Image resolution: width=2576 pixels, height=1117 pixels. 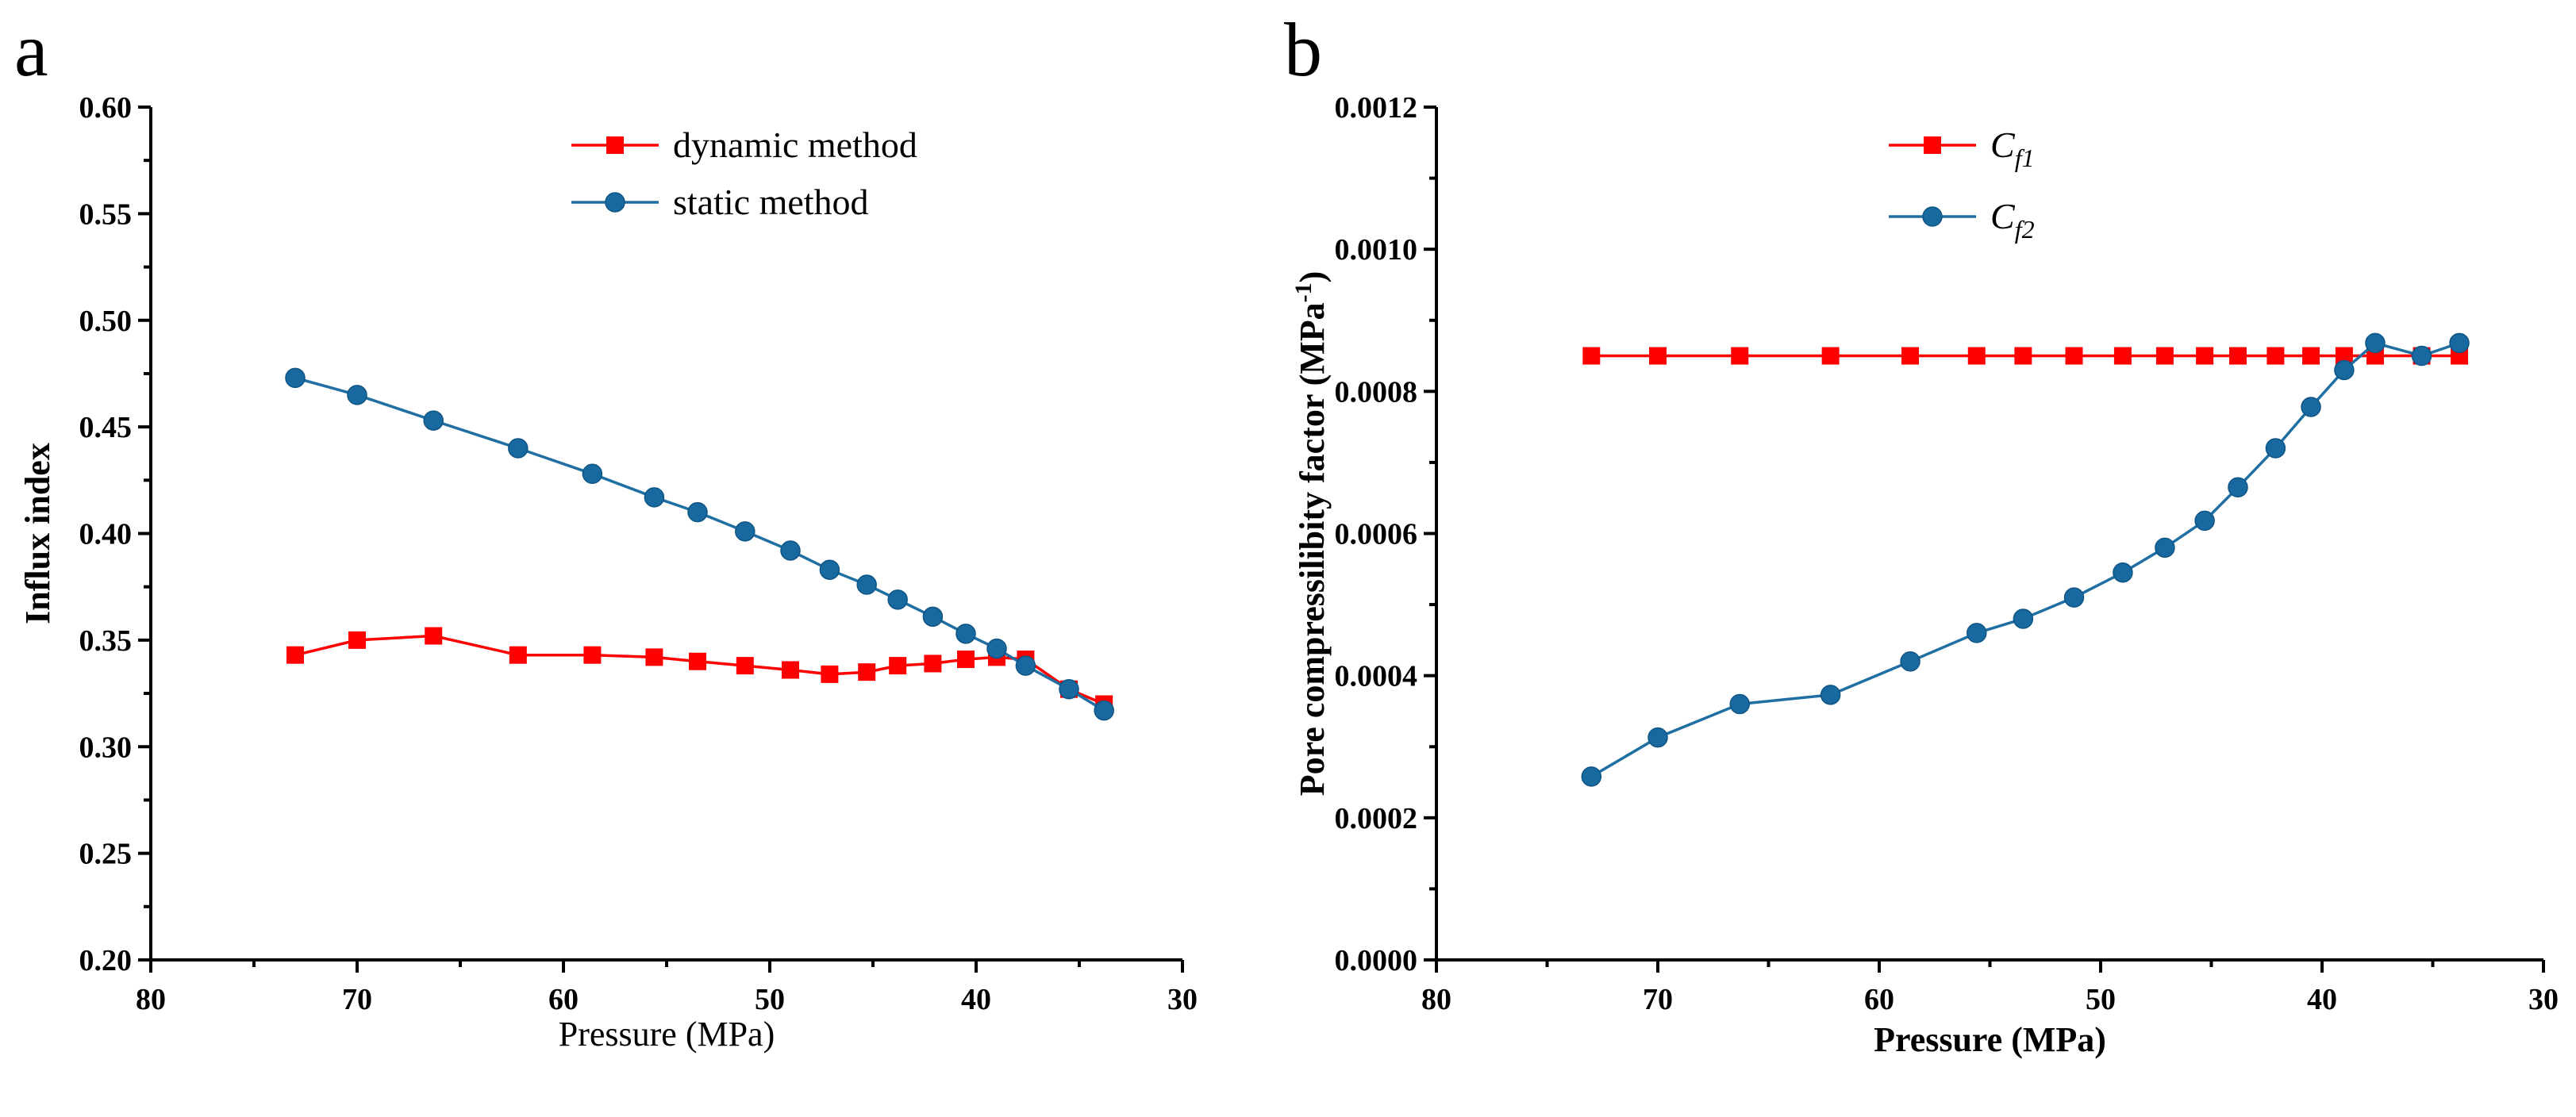 What do you see at coordinates (106, 641) in the screenshot?
I see `y-tick-label: 0.35` at bounding box center [106, 641].